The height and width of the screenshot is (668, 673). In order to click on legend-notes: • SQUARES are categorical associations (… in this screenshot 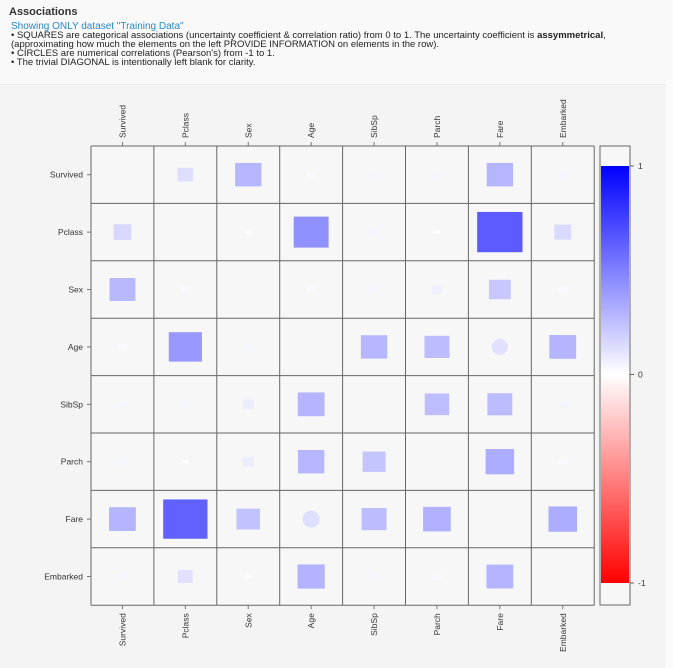, I will do `click(331, 49)`.